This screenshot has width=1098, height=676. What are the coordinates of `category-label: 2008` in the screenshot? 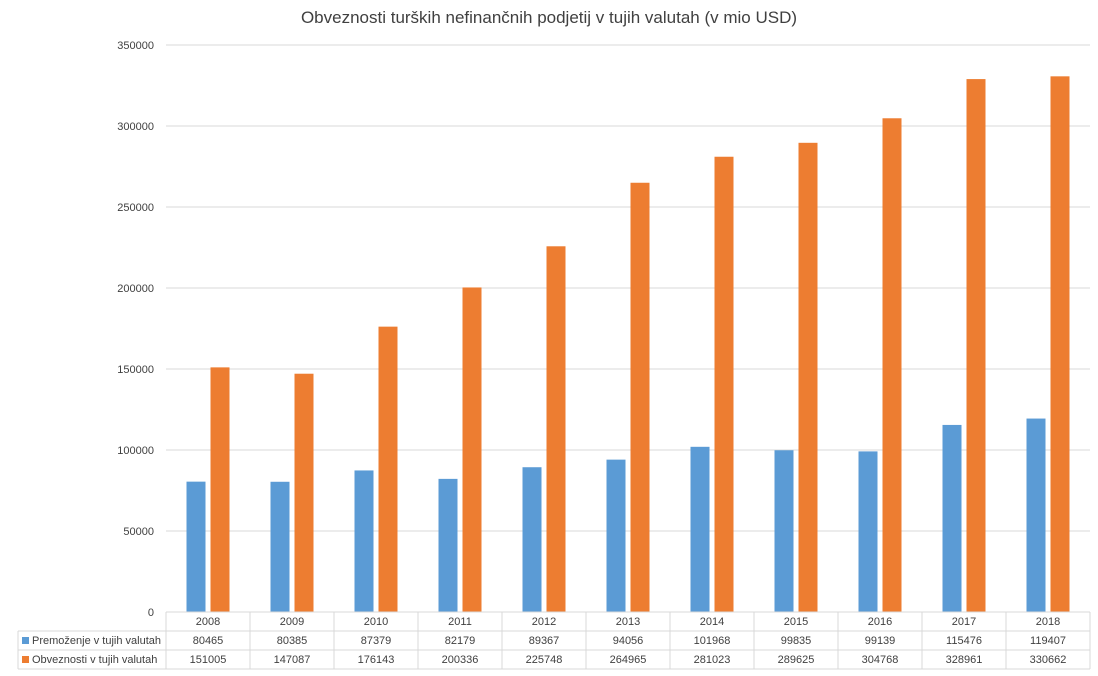 It's located at (208, 622).